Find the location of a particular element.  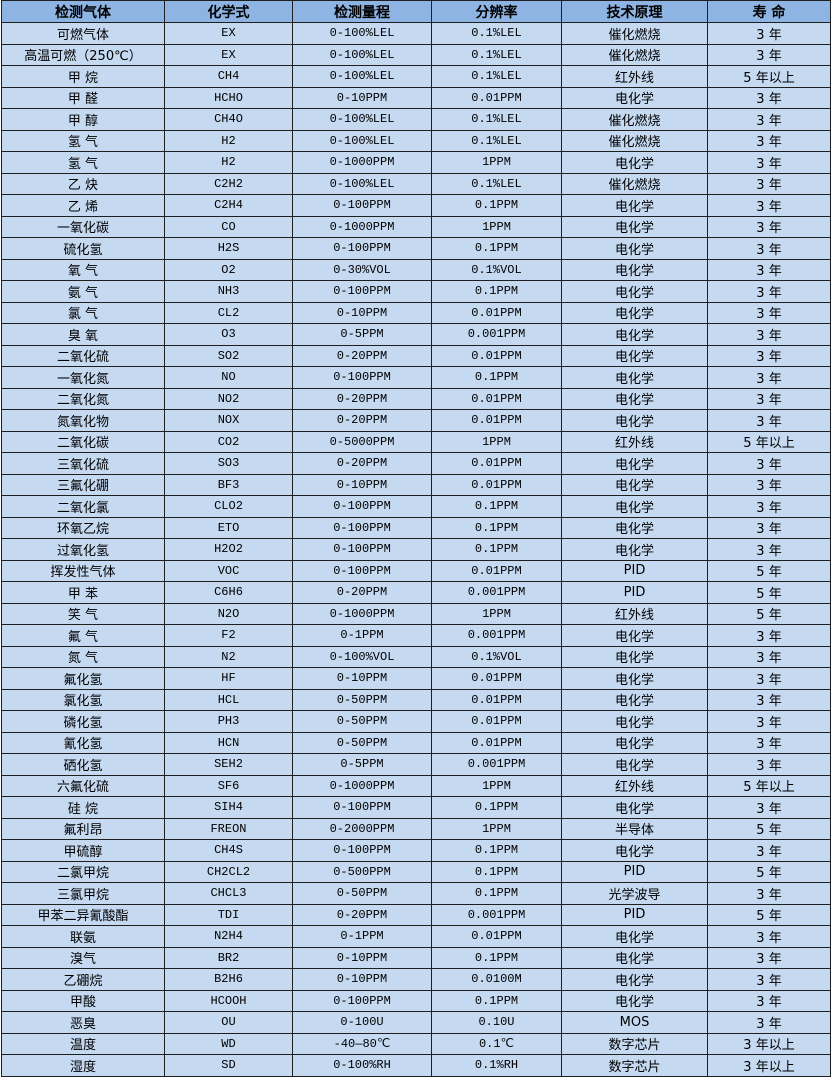

cell-range: 0-5PPM is located at coordinates (362, 334).